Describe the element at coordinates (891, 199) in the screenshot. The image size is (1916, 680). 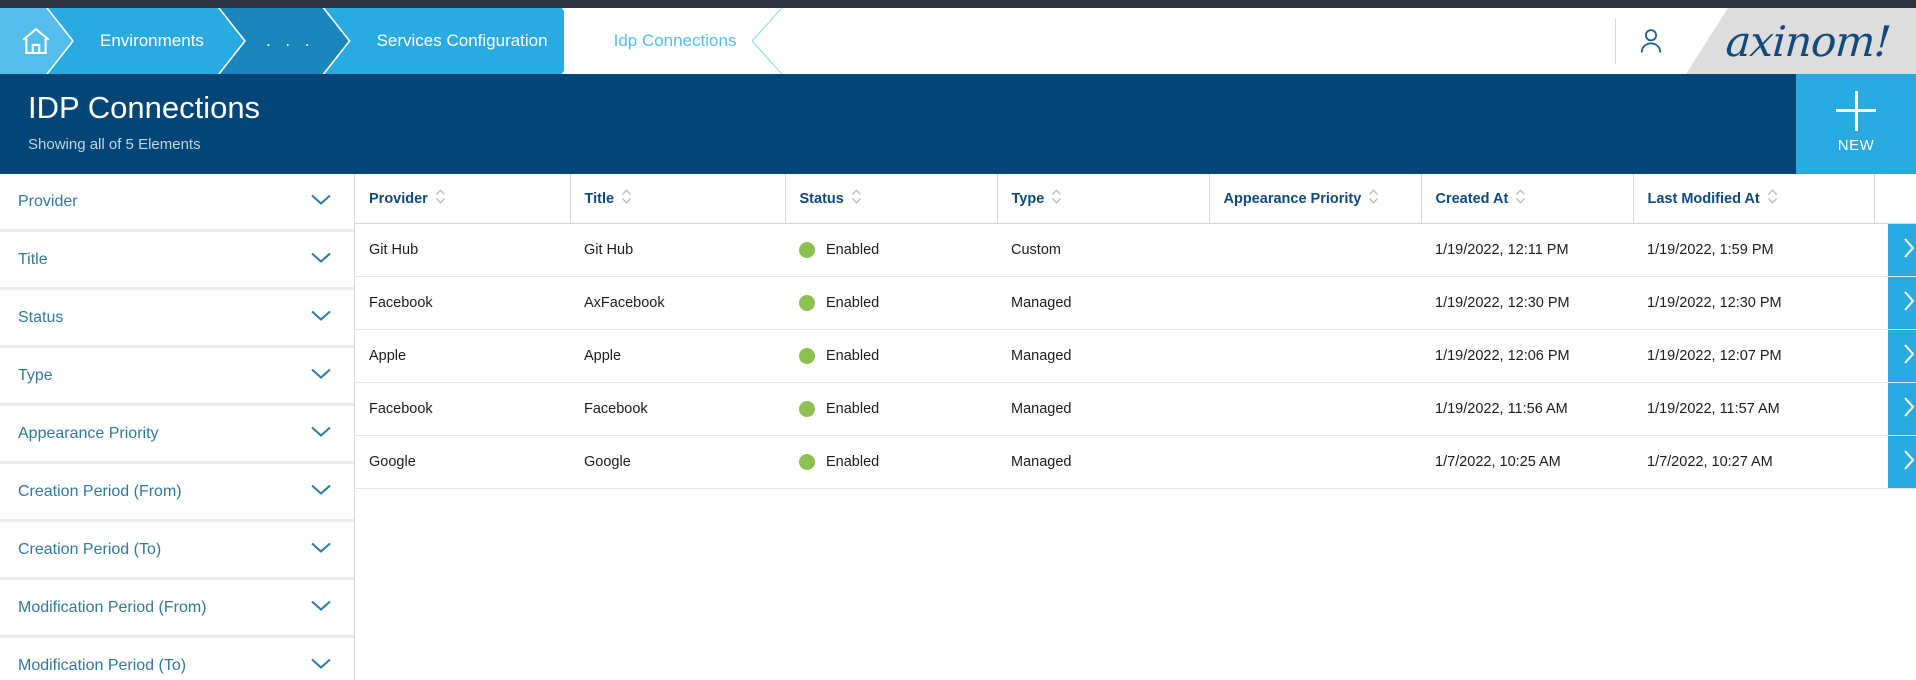
I see `column-header-status: Status` at that location.